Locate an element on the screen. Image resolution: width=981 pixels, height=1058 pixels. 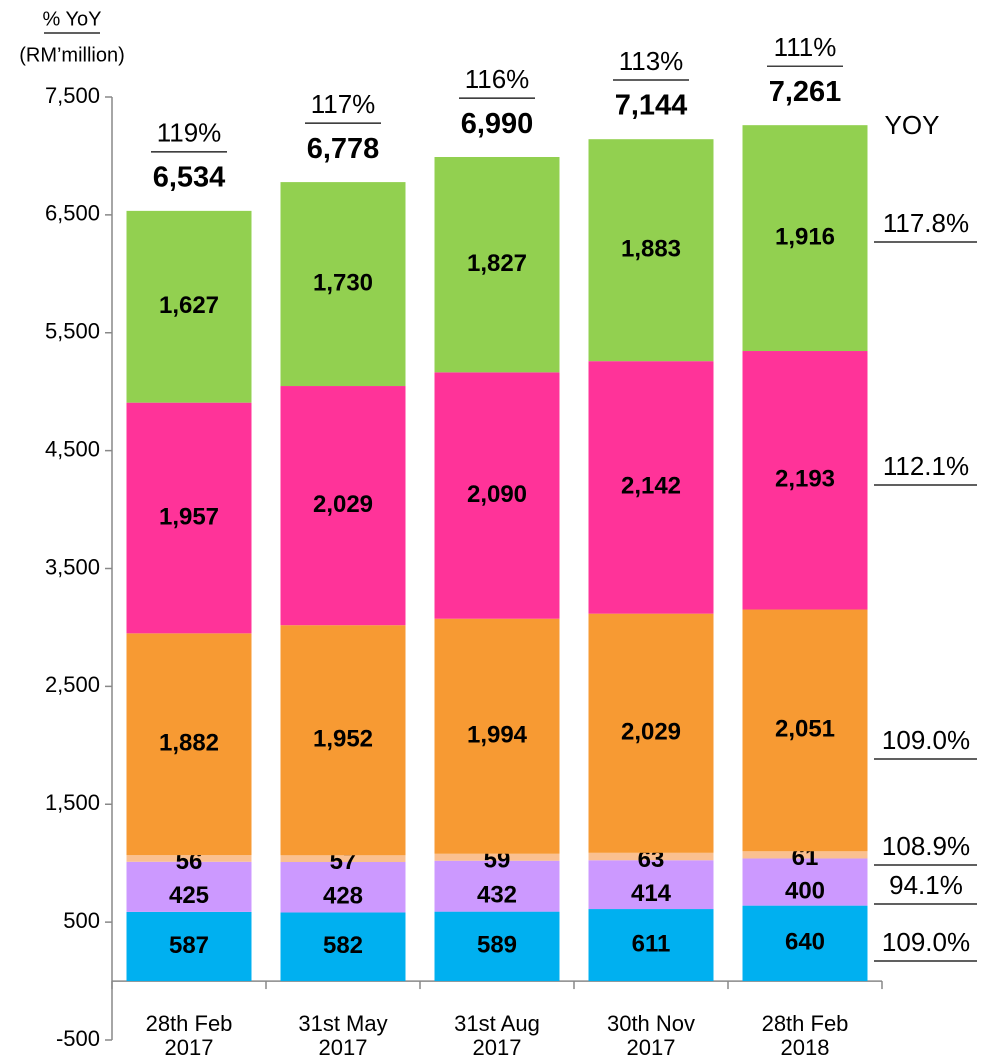
y-tick-label: 2,500 is located at coordinates (72, 684).